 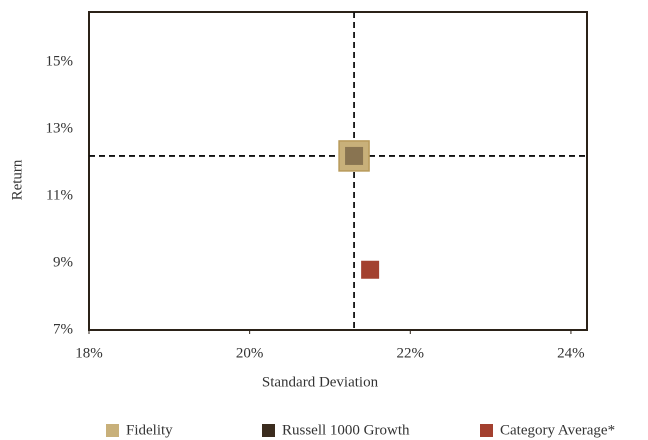 I want to click on y-tick-label: 7%, so click(x=63, y=329).